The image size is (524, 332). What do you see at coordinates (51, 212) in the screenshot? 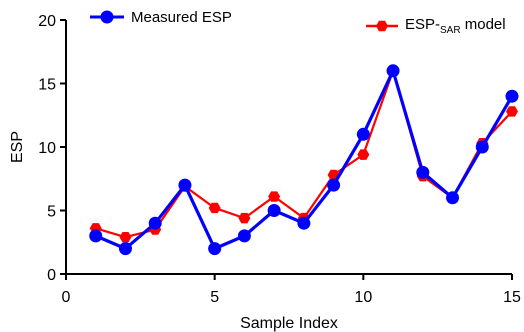
I see `y-tick-label: 5` at bounding box center [51, 212].